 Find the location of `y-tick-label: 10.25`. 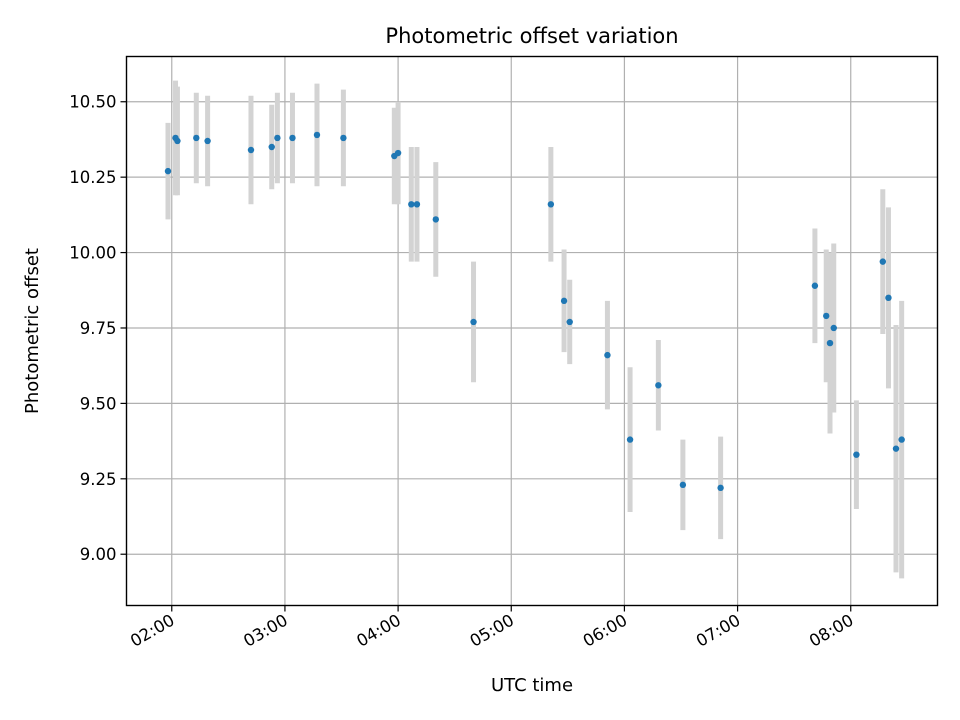

y-tick-label: 10.25 is located at coordinates (92, 177).